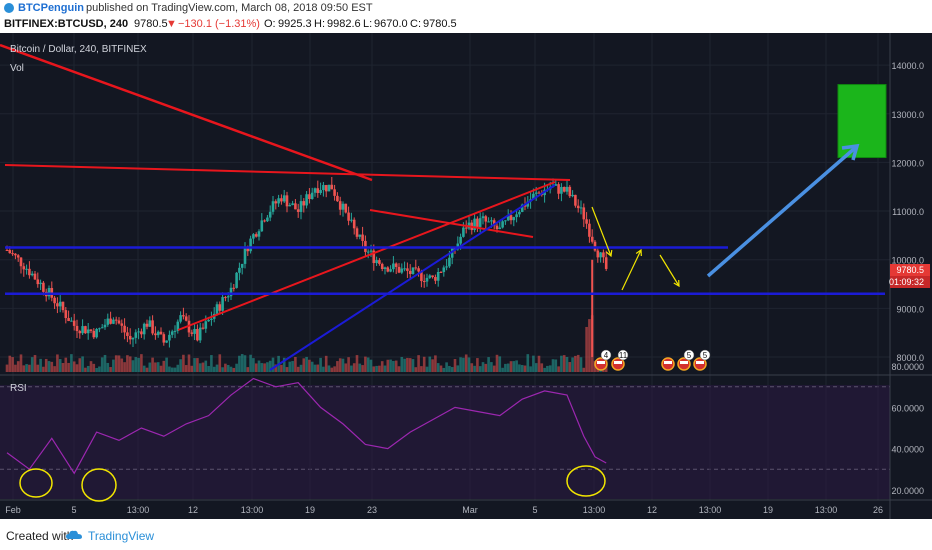  What do you see at coordinates (18, 388) in the screenshot?
I see `rsi-title: RSI` at bounding box center [18, 388].